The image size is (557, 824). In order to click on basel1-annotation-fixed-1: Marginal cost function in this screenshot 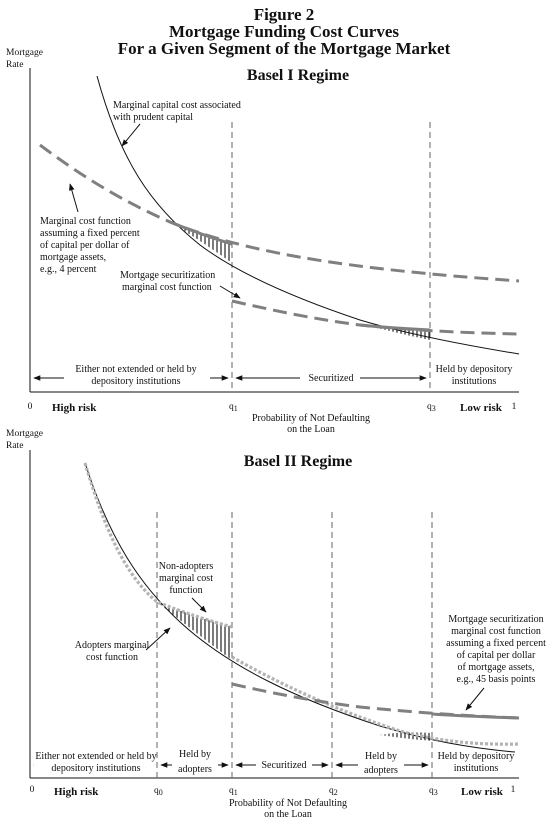, I will do `click(85, 221)`.